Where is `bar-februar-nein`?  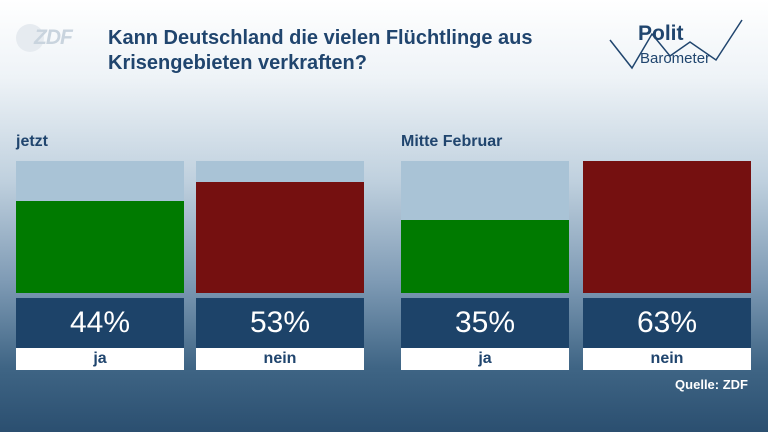
bar-februar-nein is located at coordinates (667, 227).